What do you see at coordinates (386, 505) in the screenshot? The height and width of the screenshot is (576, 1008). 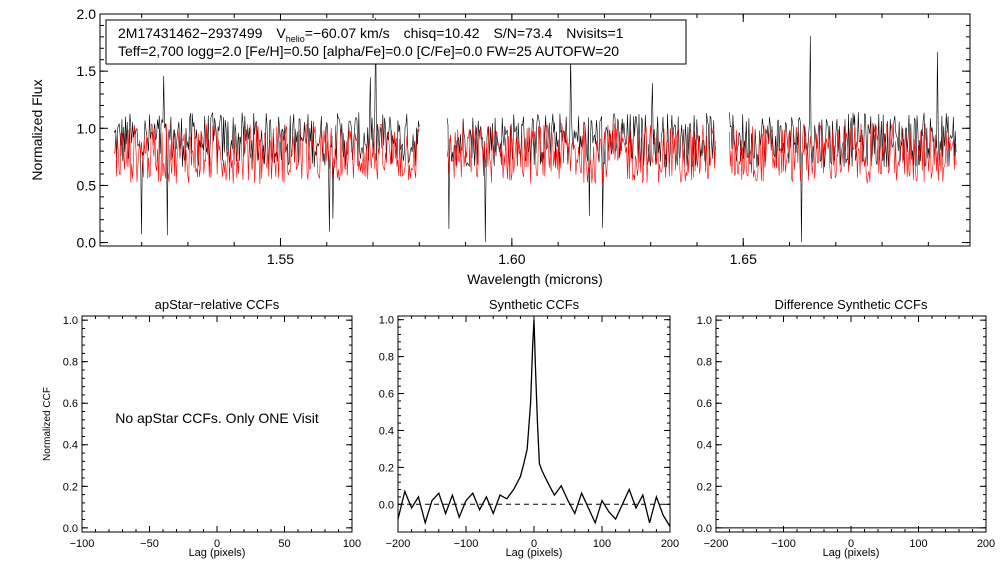 I see `synthetic_ccf-y-tick-label: 0.0` at bounding box center [386, 505].